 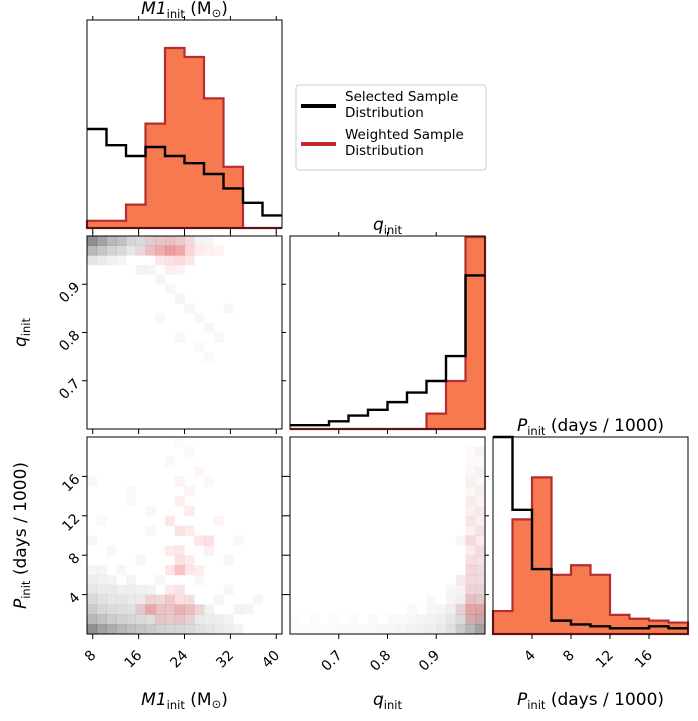 What do you see at coordinates (530, 656) in the screenshot?
I see `x-tick-label: 4` at bounding box center [530, 656].